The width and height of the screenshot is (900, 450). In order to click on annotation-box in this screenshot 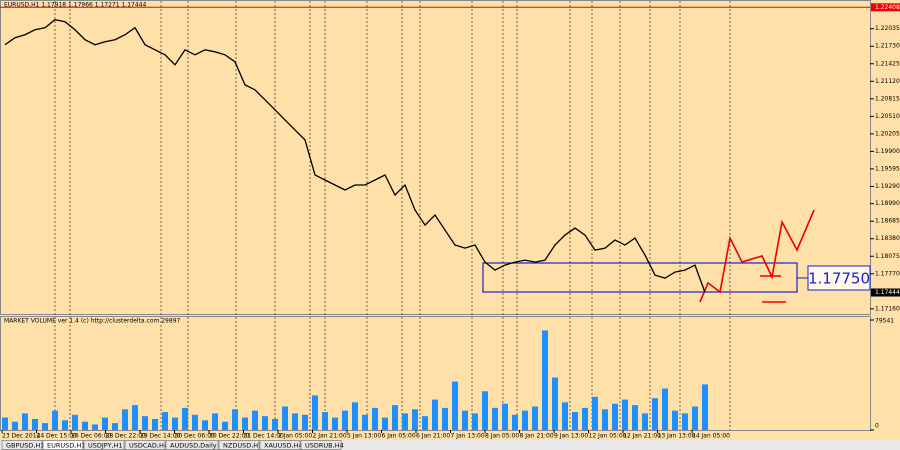, I will do `click(839, 278)`.